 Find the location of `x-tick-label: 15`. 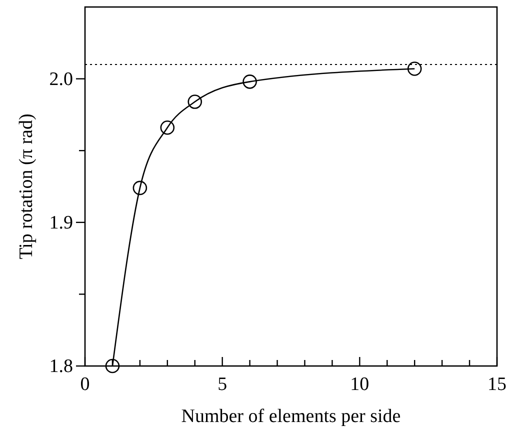

x-tick-label: 15 is located at coordinates (497, 384).